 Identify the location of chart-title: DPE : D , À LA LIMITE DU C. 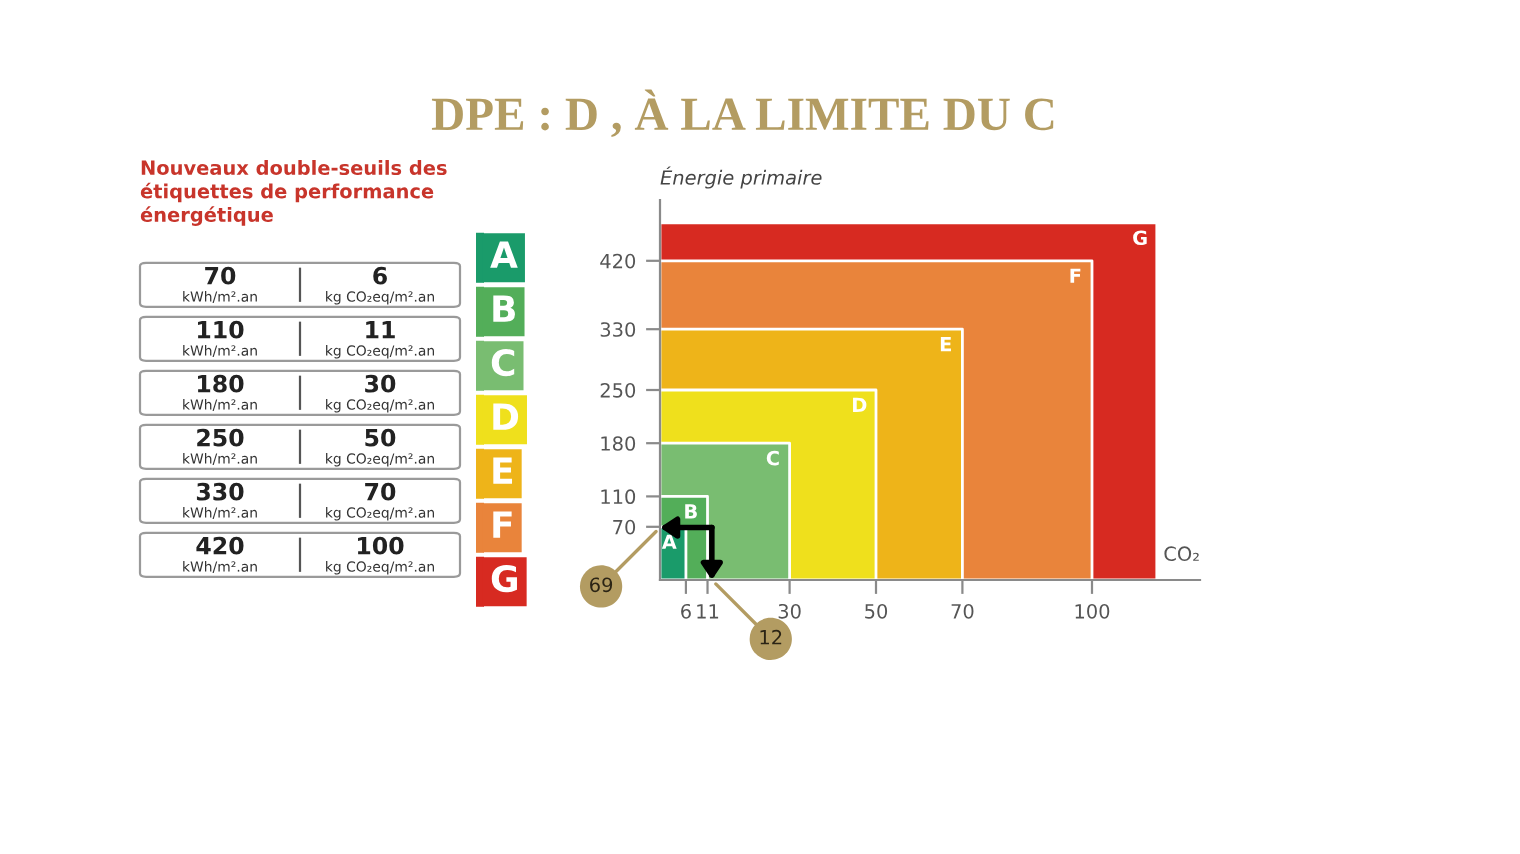
(742, 113).